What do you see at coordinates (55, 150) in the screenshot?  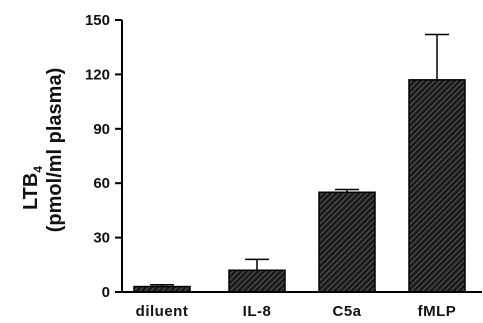 I see `y-axis-title-line2: (pmol/ml plasma)` at bounding box center [55, 150].